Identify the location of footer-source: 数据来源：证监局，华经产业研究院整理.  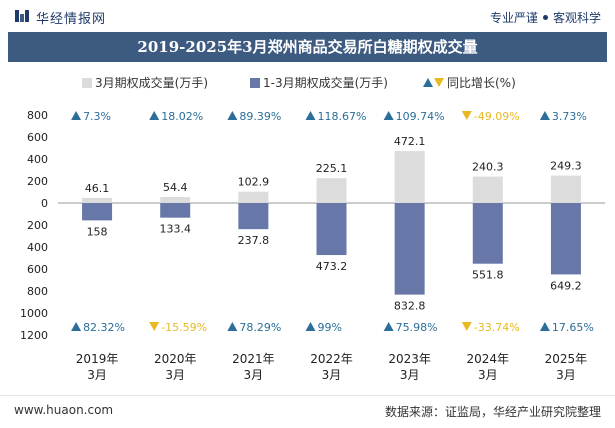
(492, 412).